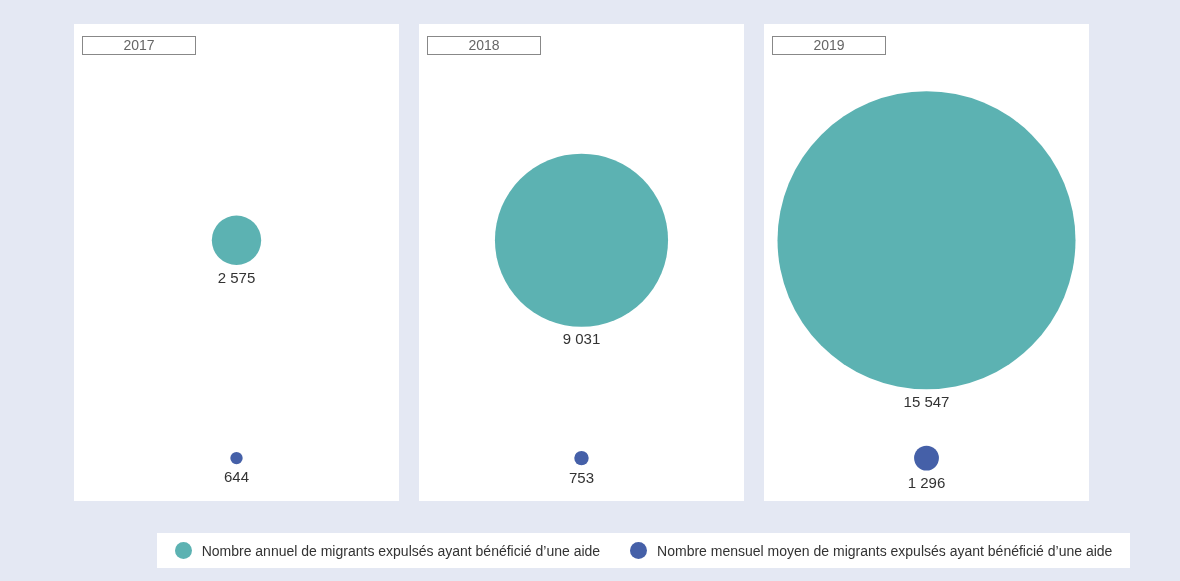 The height and width of the screenshot is (581, 1180). I want to click on category-label: 2017, so click(139, 45).